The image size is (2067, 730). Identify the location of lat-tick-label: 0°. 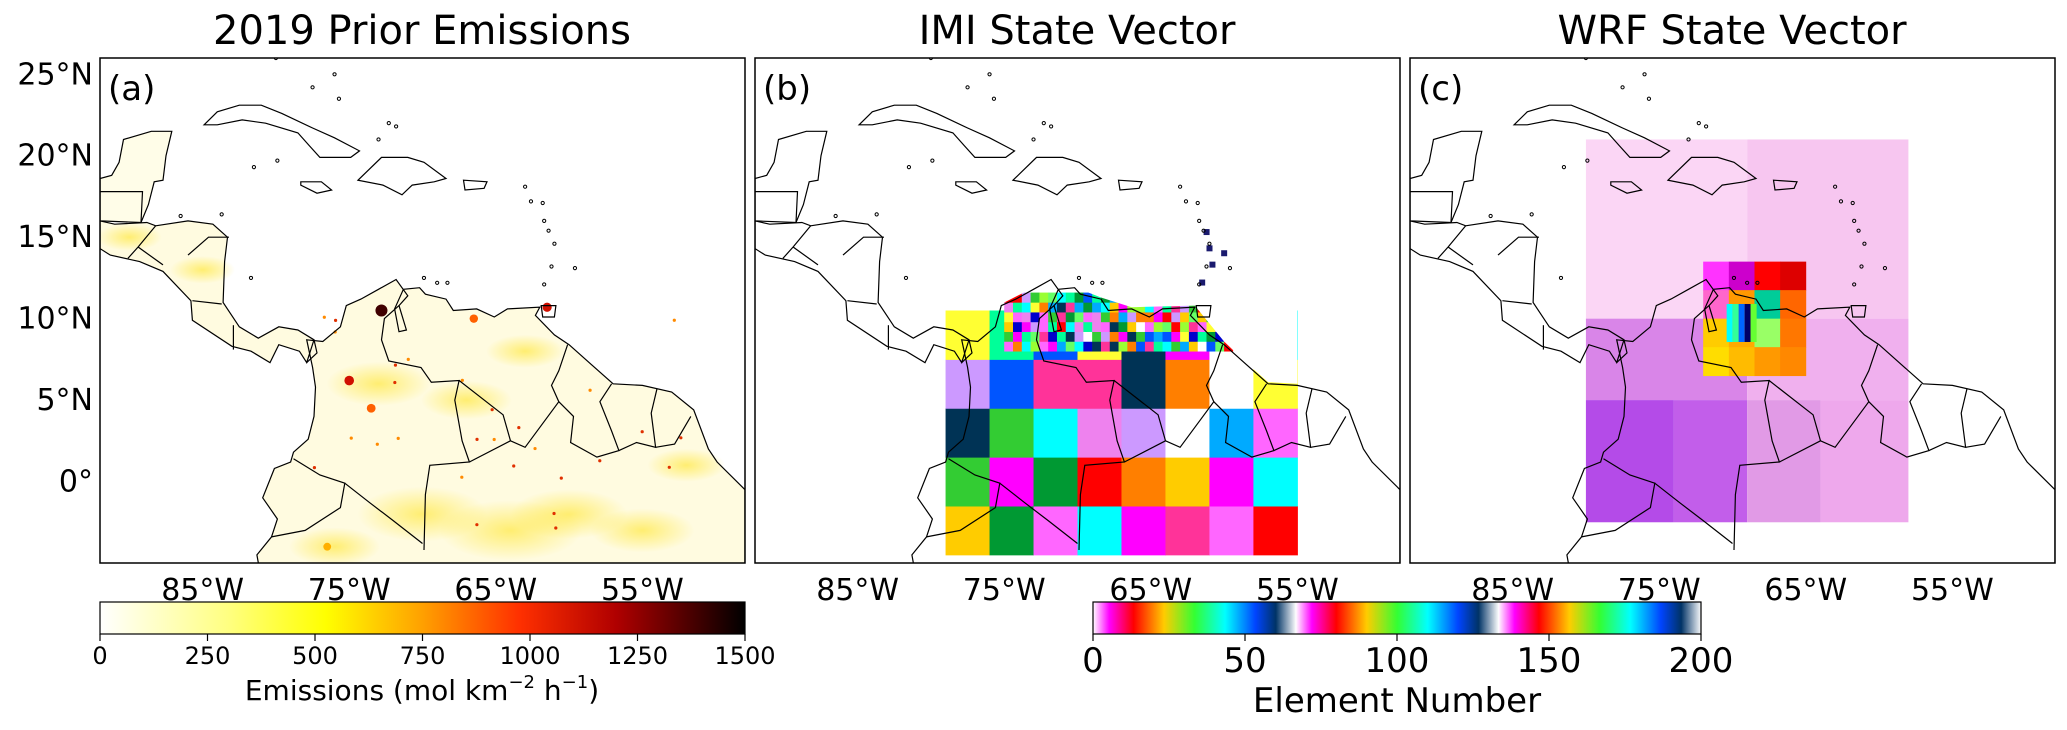
(76, 482).